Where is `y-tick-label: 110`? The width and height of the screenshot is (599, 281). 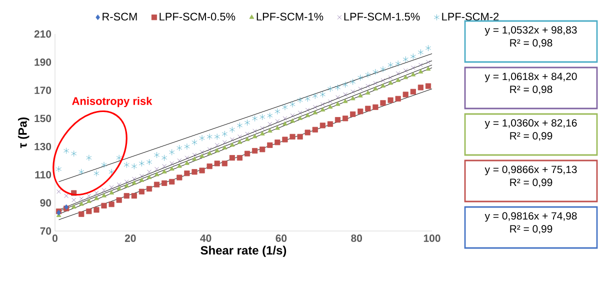
y-tick-label: 110 is located at coordinates (43, 174).